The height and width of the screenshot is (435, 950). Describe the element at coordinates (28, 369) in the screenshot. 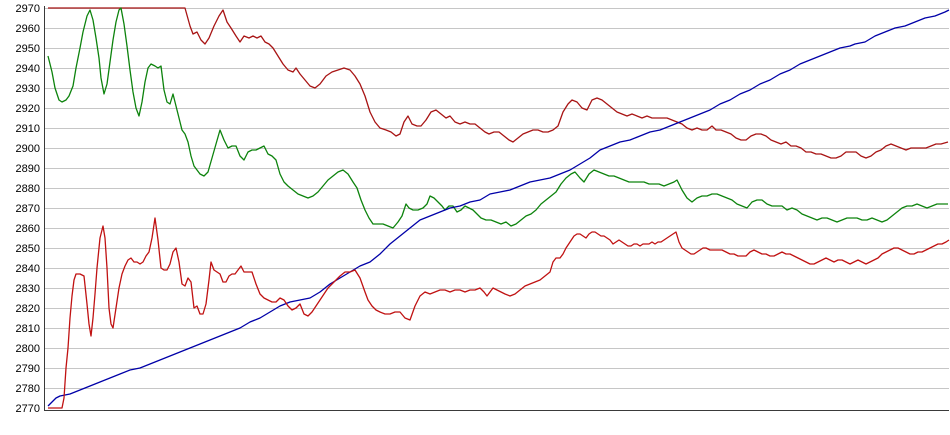

I see `y-tick-label: 2790` at that location.